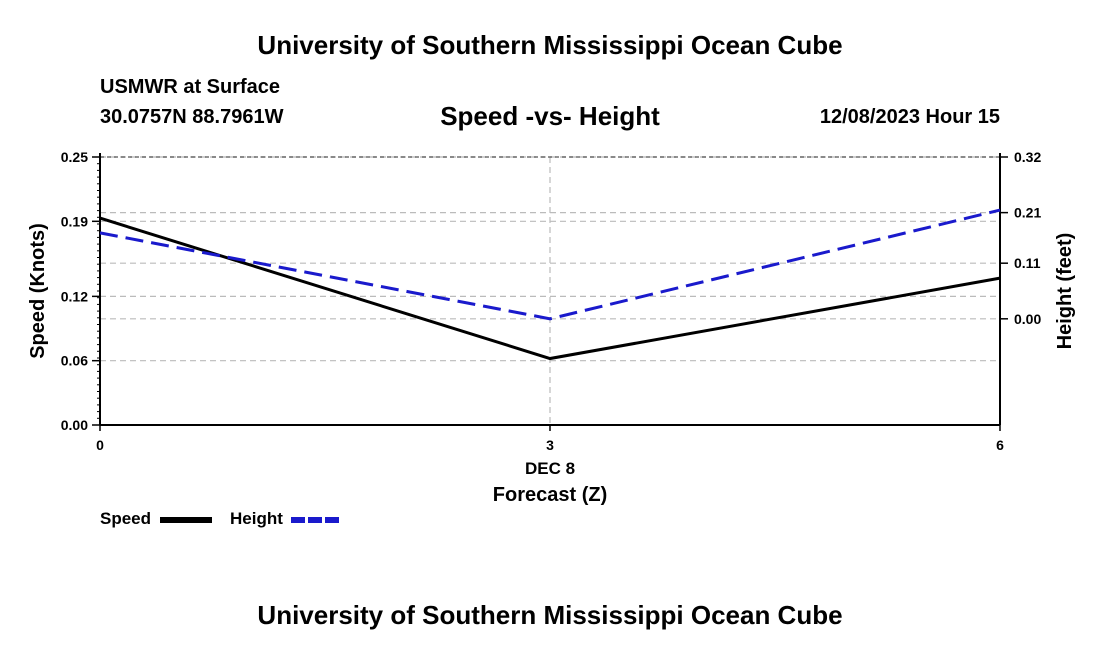  What do you see at coordinates (74, 221) in the screenshot?
I see `y-tick-label: 0.19` at bounding box center [74, 221].